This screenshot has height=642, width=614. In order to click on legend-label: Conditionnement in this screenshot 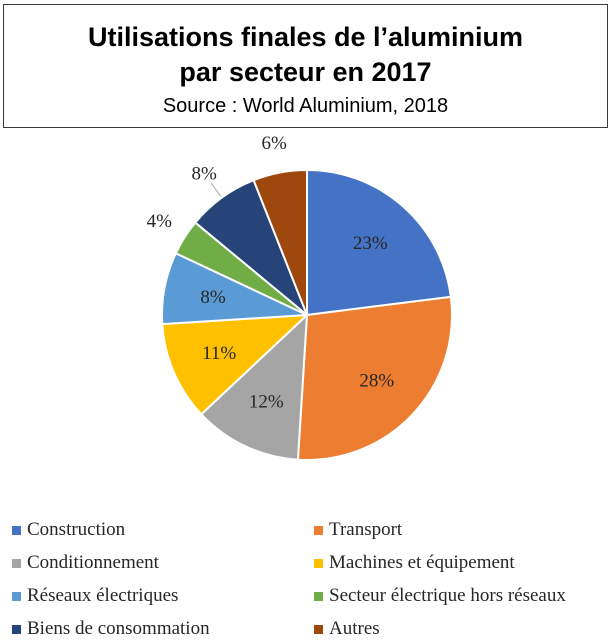, I will do `click(93, 562)`.